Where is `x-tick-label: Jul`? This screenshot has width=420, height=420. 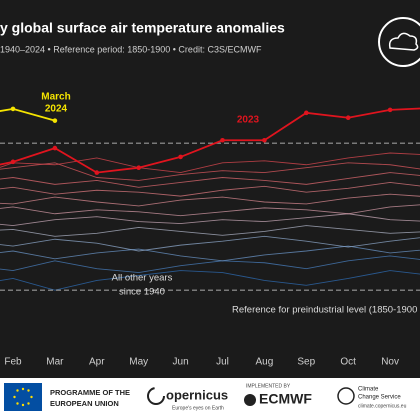
x-tick-label: Jul is located at coordinates (222, 362).